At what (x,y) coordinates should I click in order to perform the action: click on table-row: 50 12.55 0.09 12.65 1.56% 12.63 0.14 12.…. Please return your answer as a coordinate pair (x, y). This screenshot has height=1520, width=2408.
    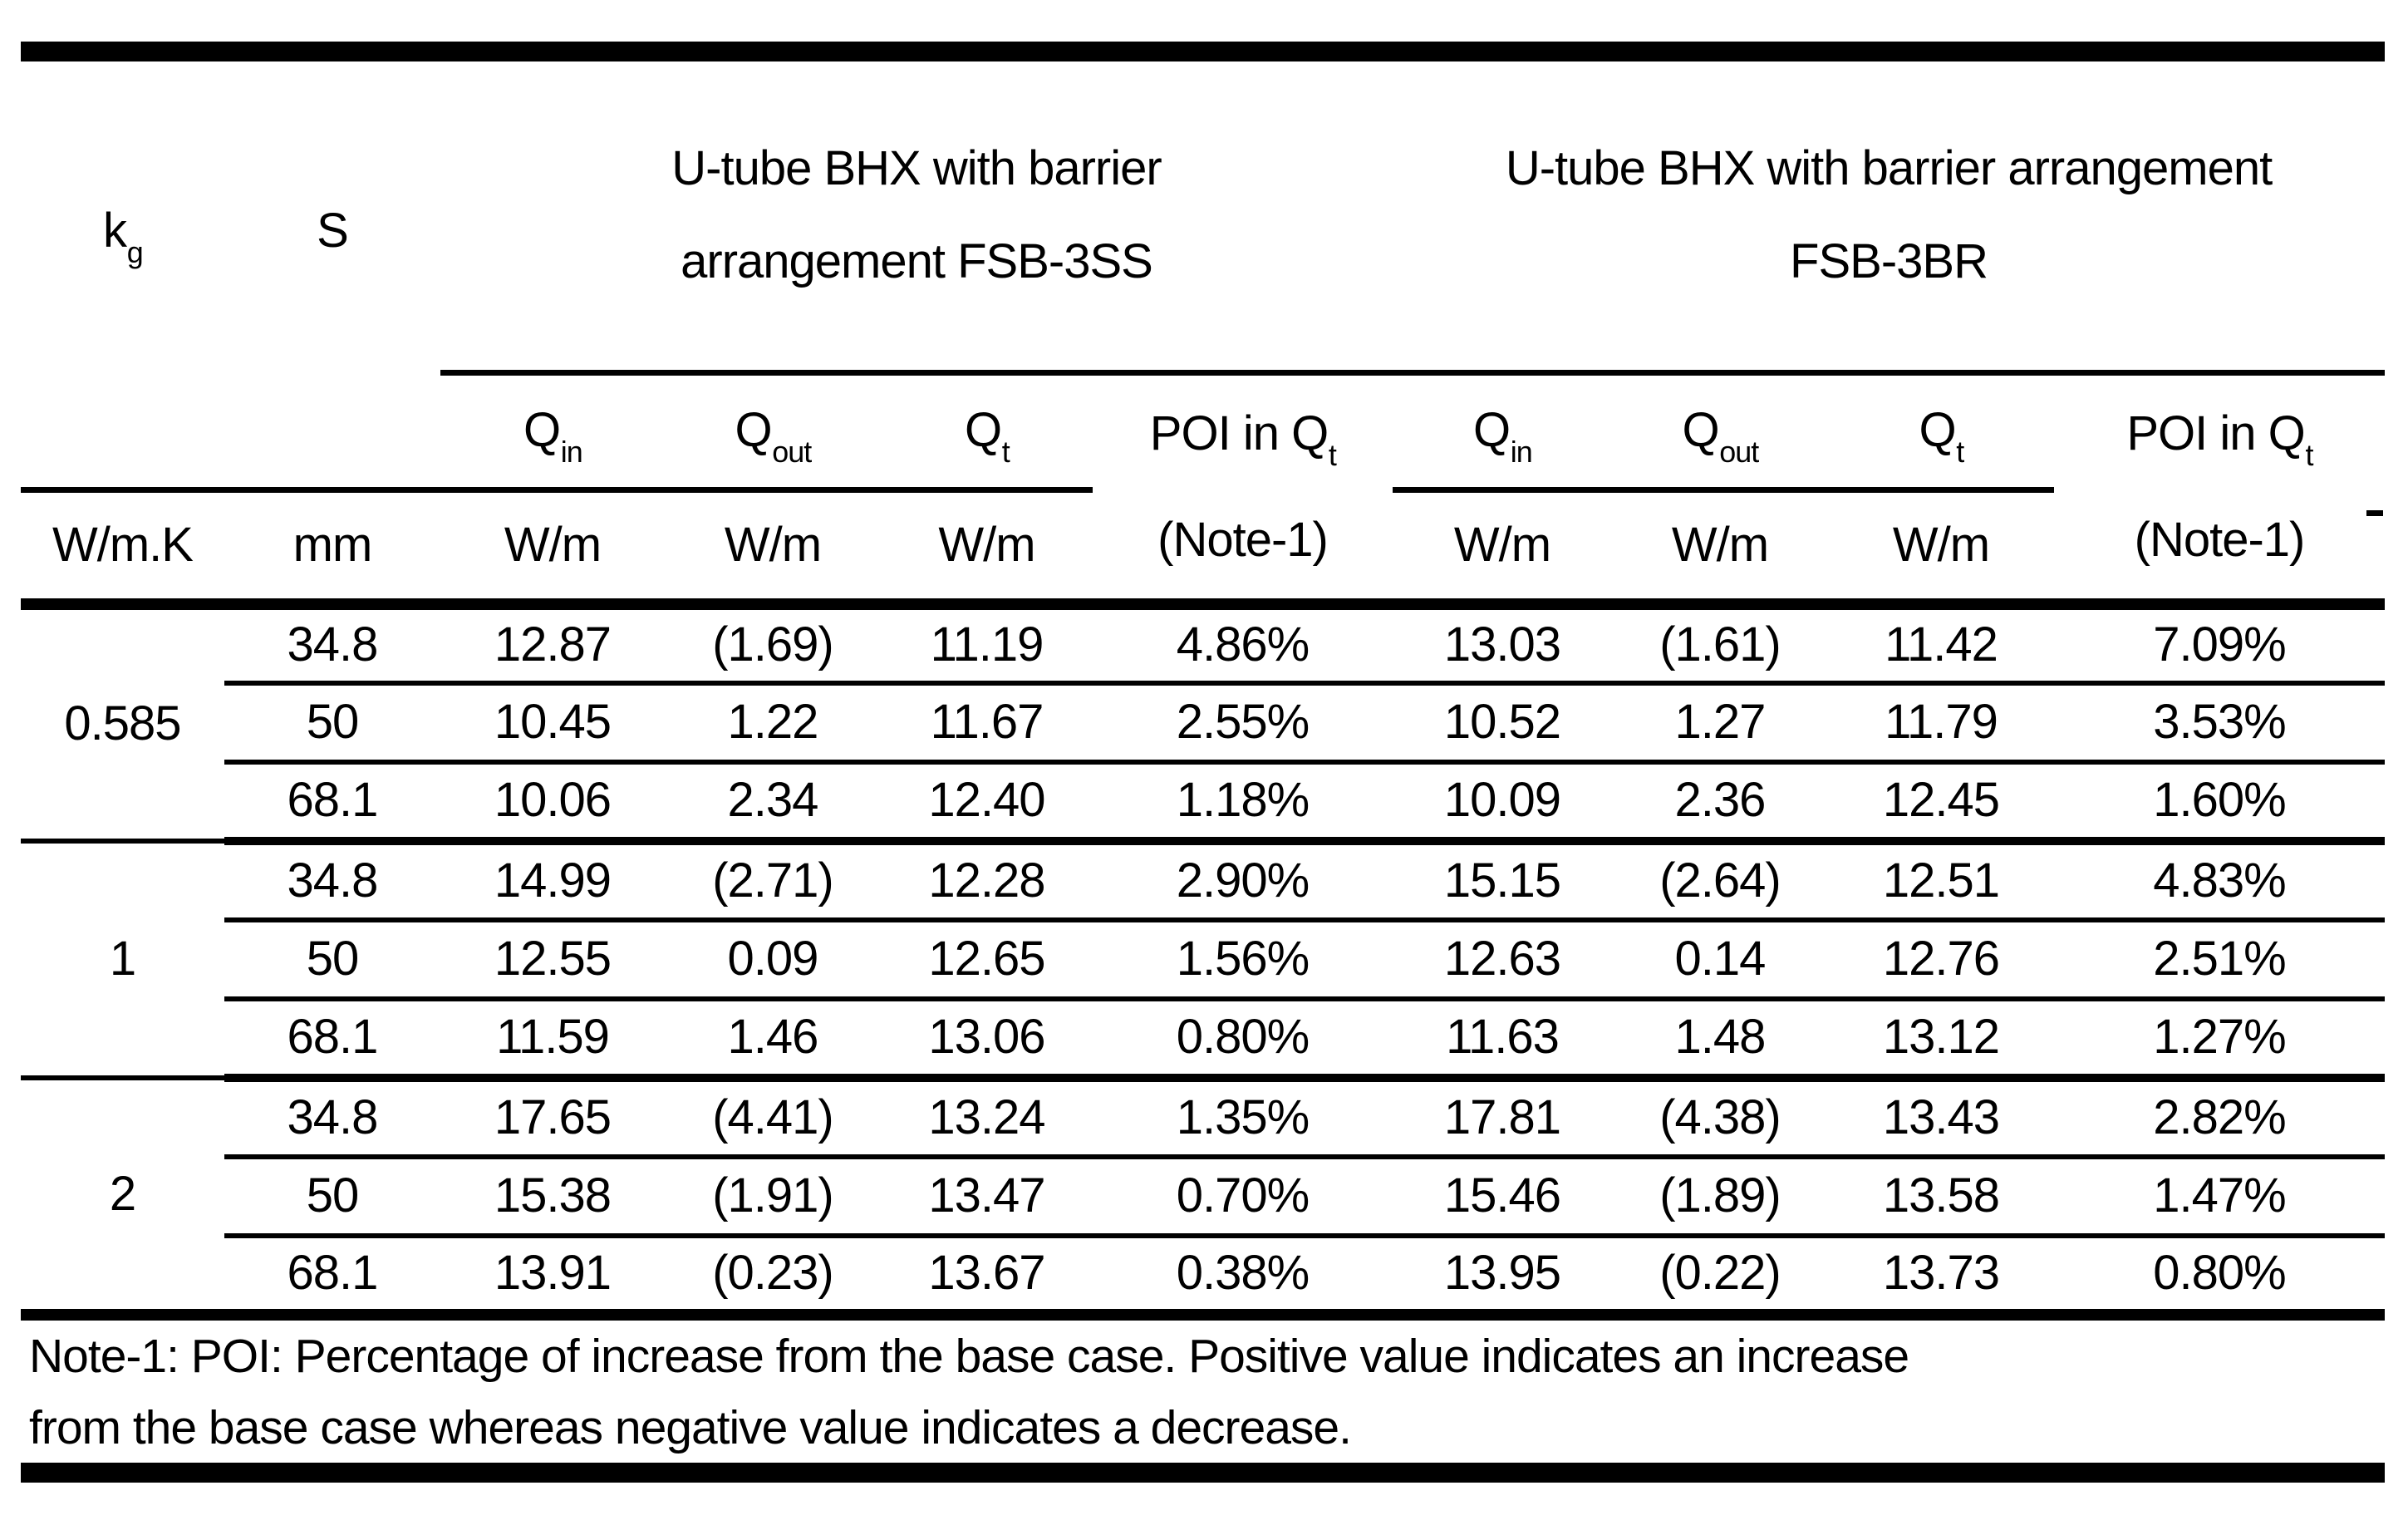
    Looking at the image, I should click on (1203, 961).